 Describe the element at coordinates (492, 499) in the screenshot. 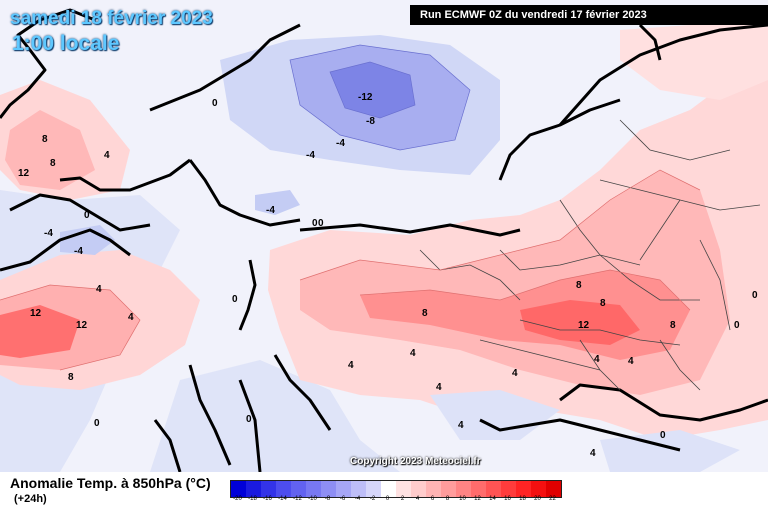

I see `color-scale-tick: 14` at that location.